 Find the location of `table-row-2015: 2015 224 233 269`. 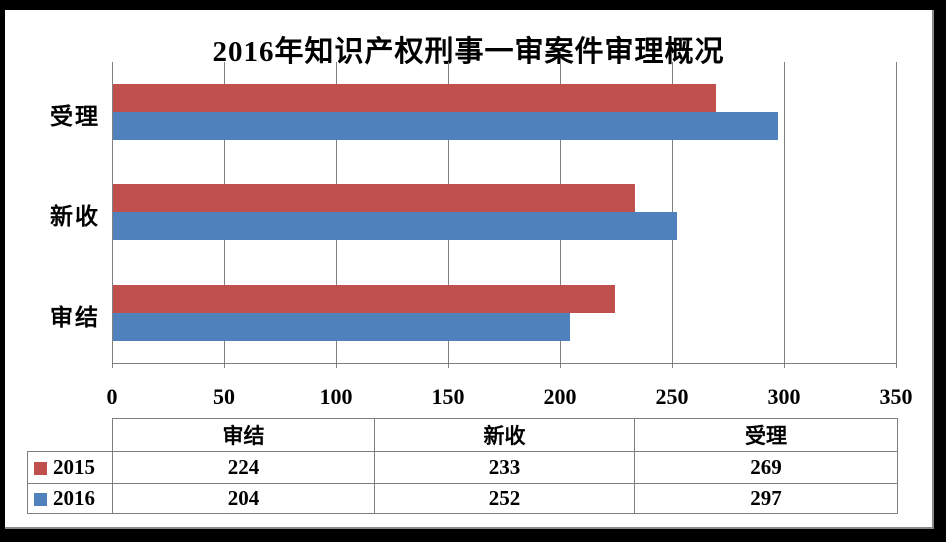

table-row-2015: 2015 224 233 269 is located at coordinates (462, 467).